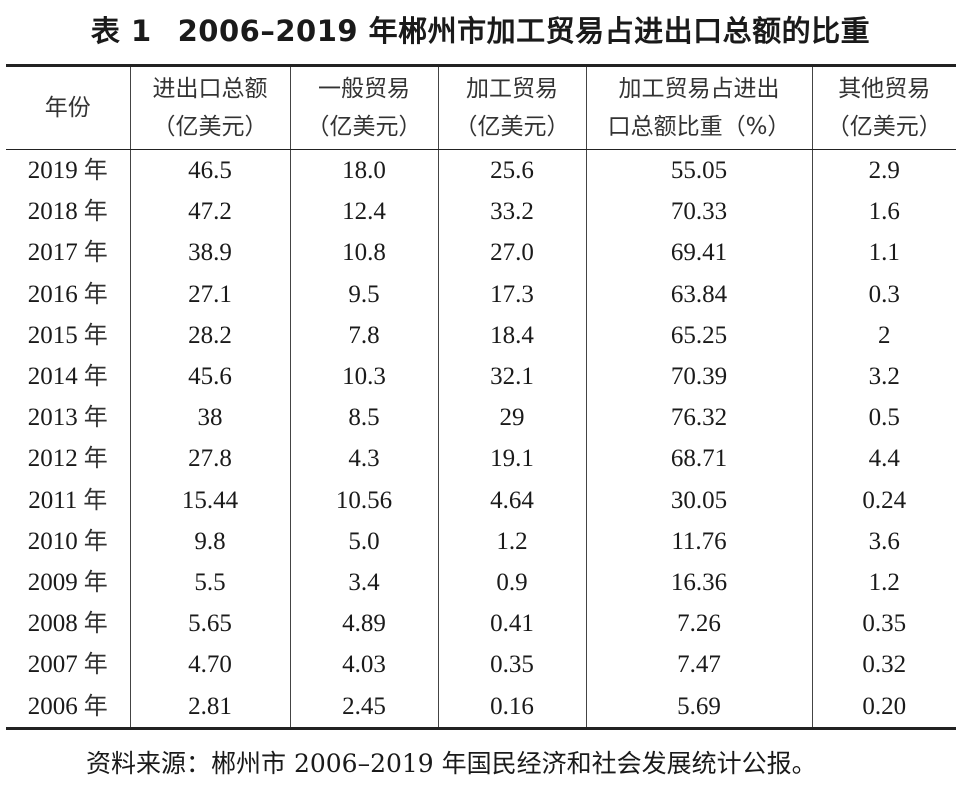  What do you see at coordinates (698, 541) in the screenshot?
I see `cell-share: 11.76` at bounding box center [698, 541].